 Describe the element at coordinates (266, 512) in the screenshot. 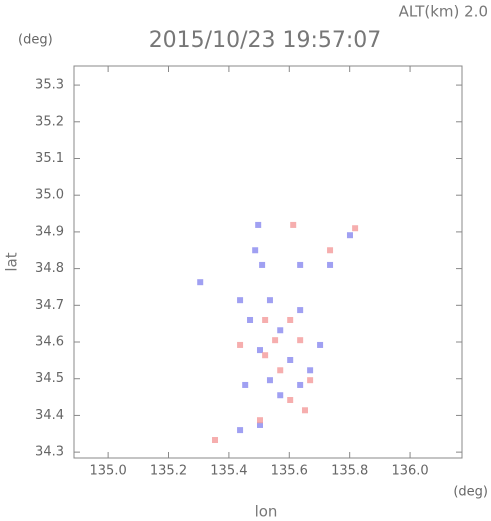

I see `x-axis-label: lon` at that location.